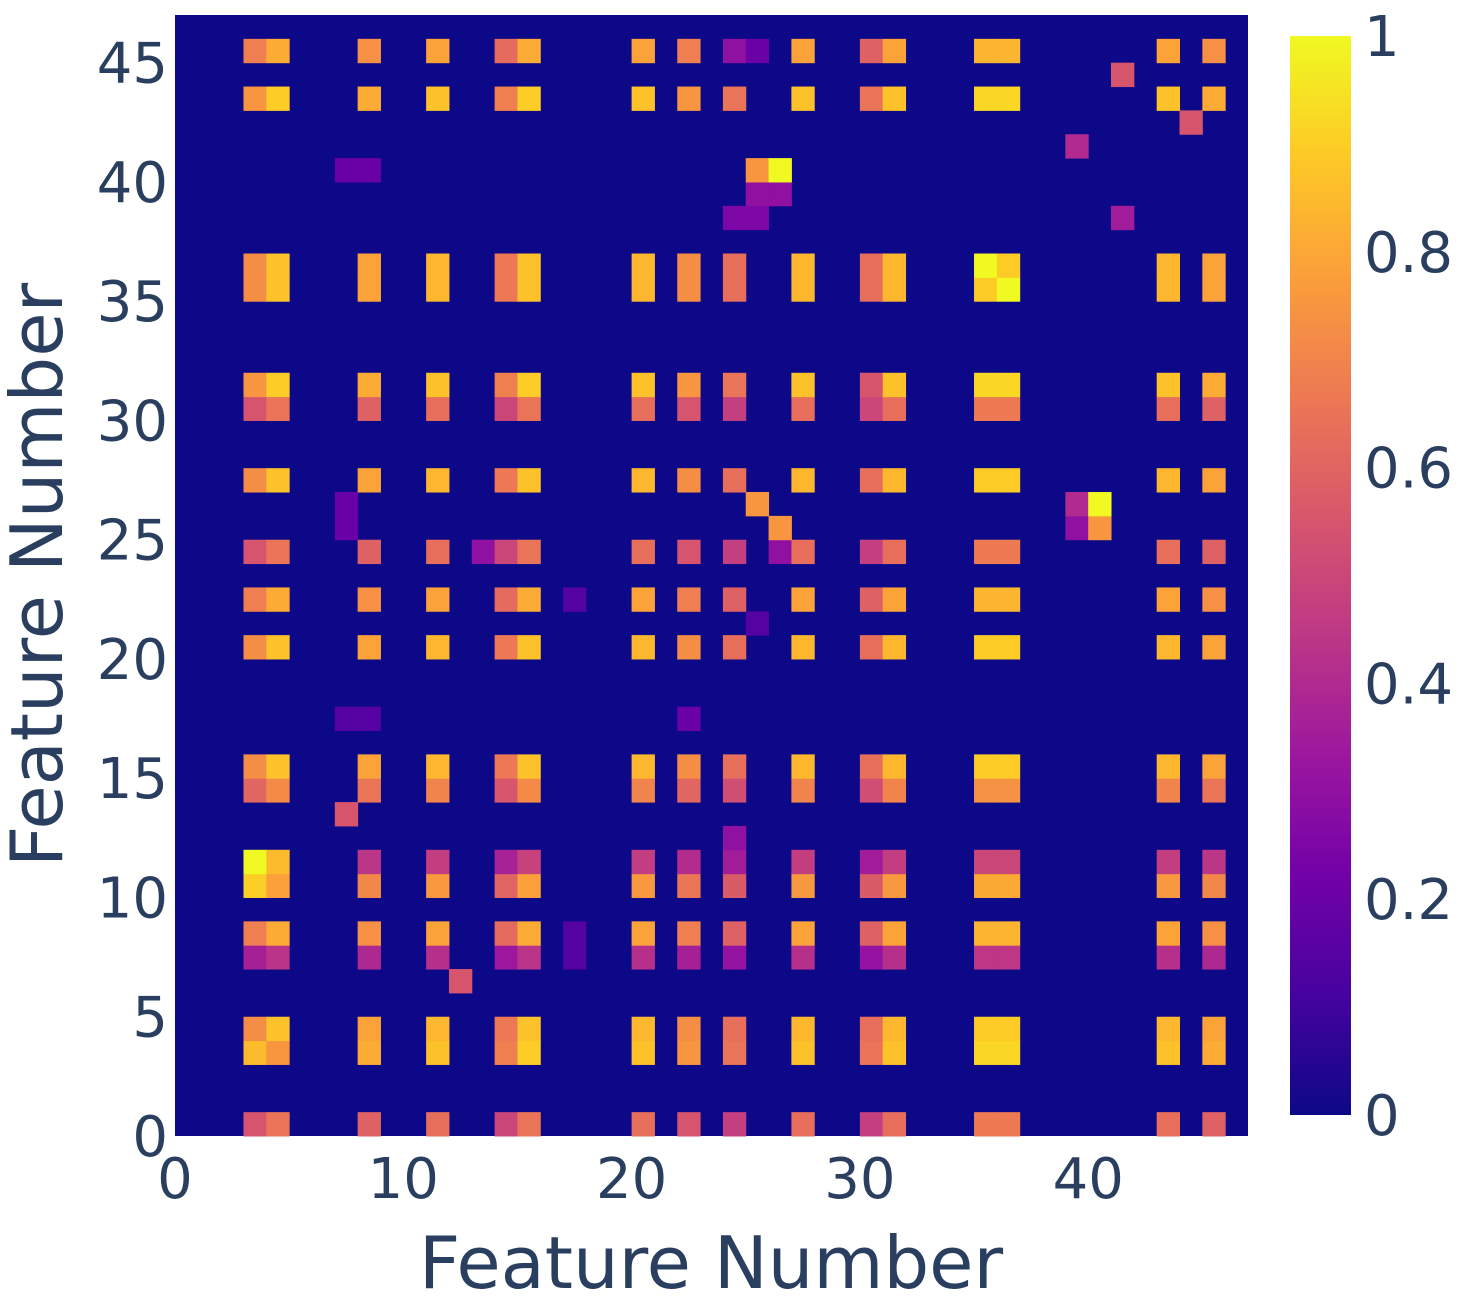 This screenshot has width=1464, height=1298. Describe the element at coordinates (150, 1137) in the screenshot. I see `y-tick-label: 0` at that location.